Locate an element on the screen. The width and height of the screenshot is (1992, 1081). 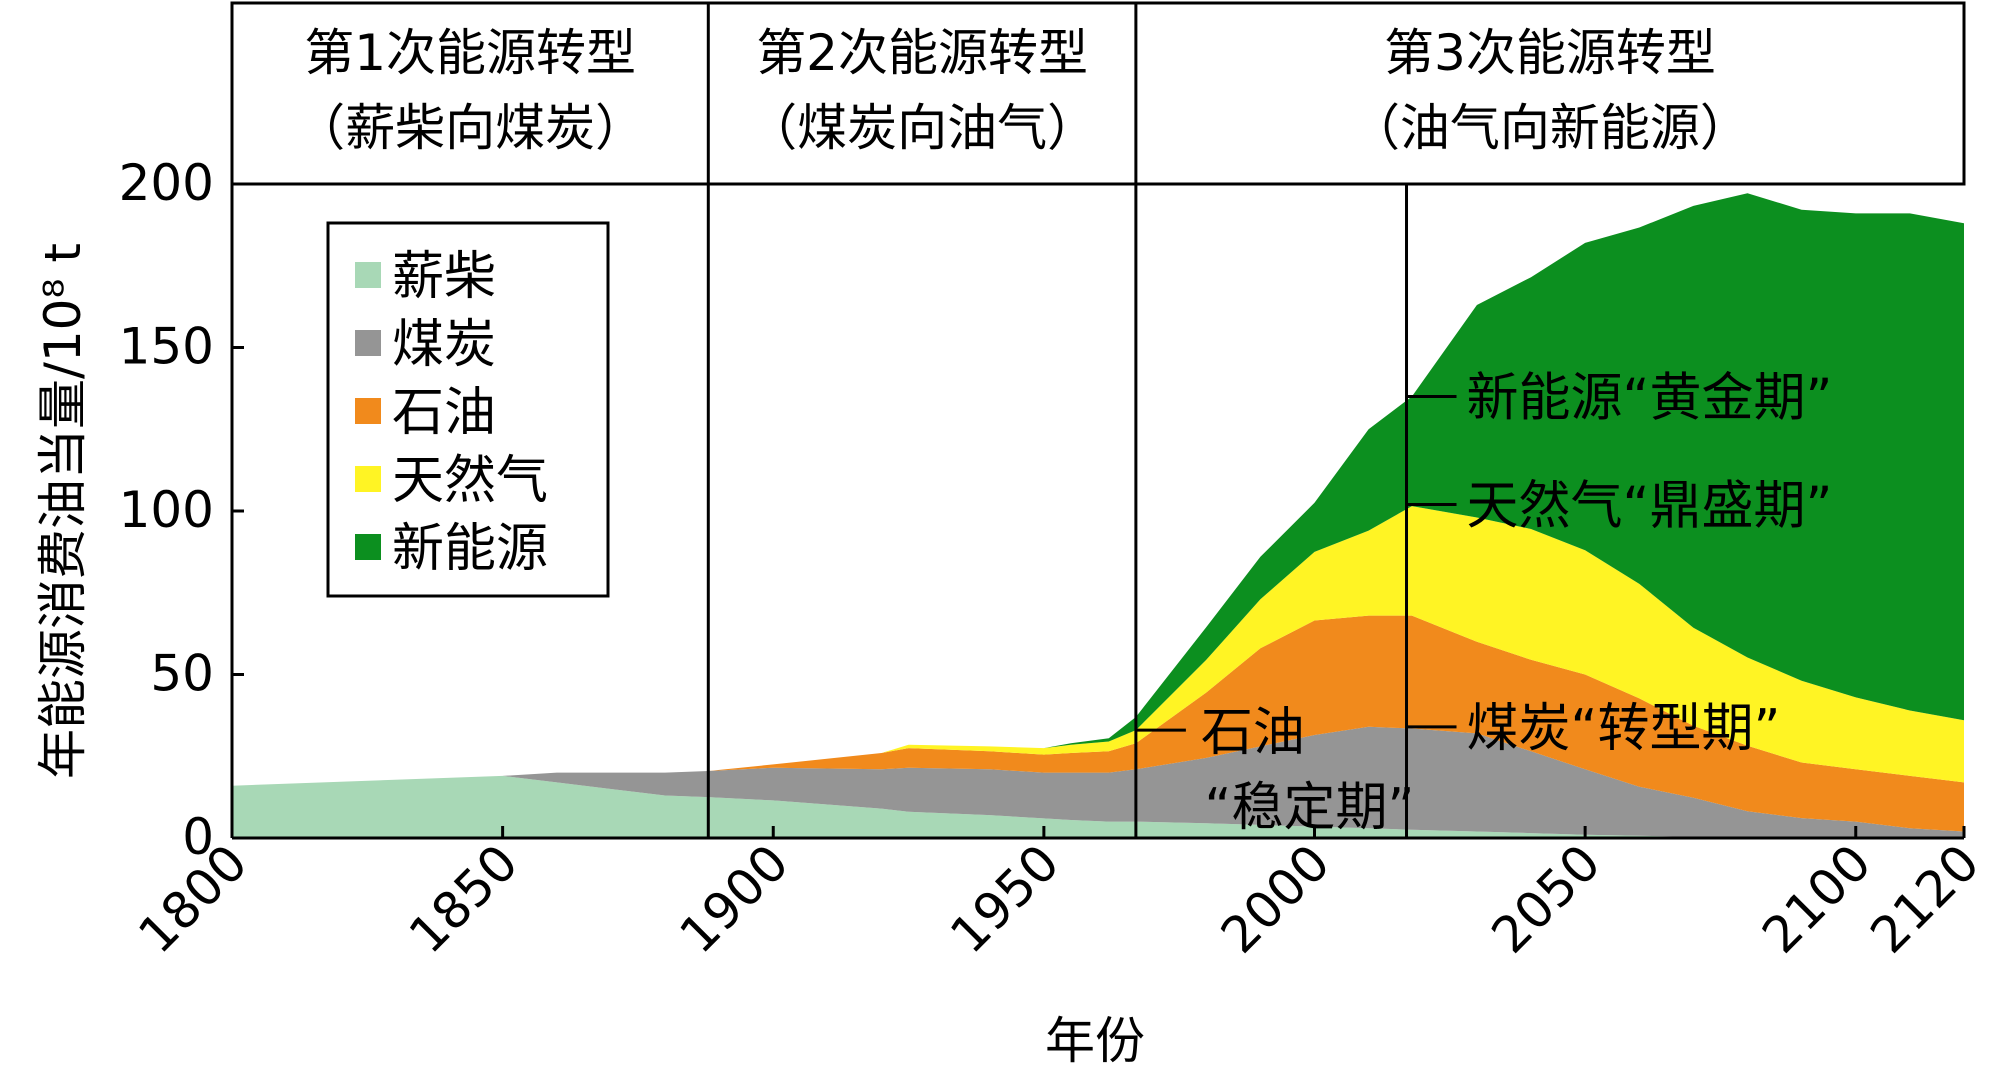
phase-title-2: 第2次能源转型 is located at coordinates (922, 53).